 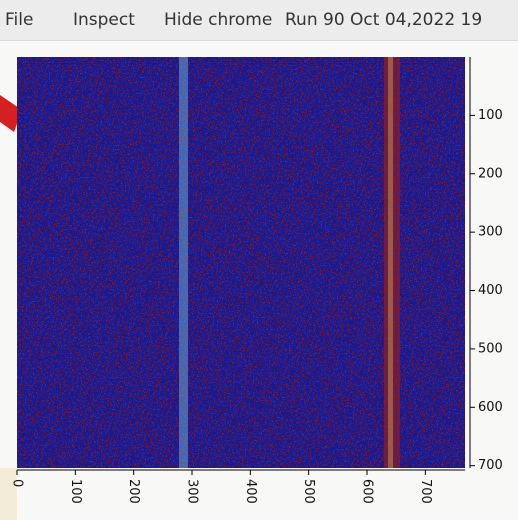 I want to click on x-tick-label: 0, so click(x=17, y=483).